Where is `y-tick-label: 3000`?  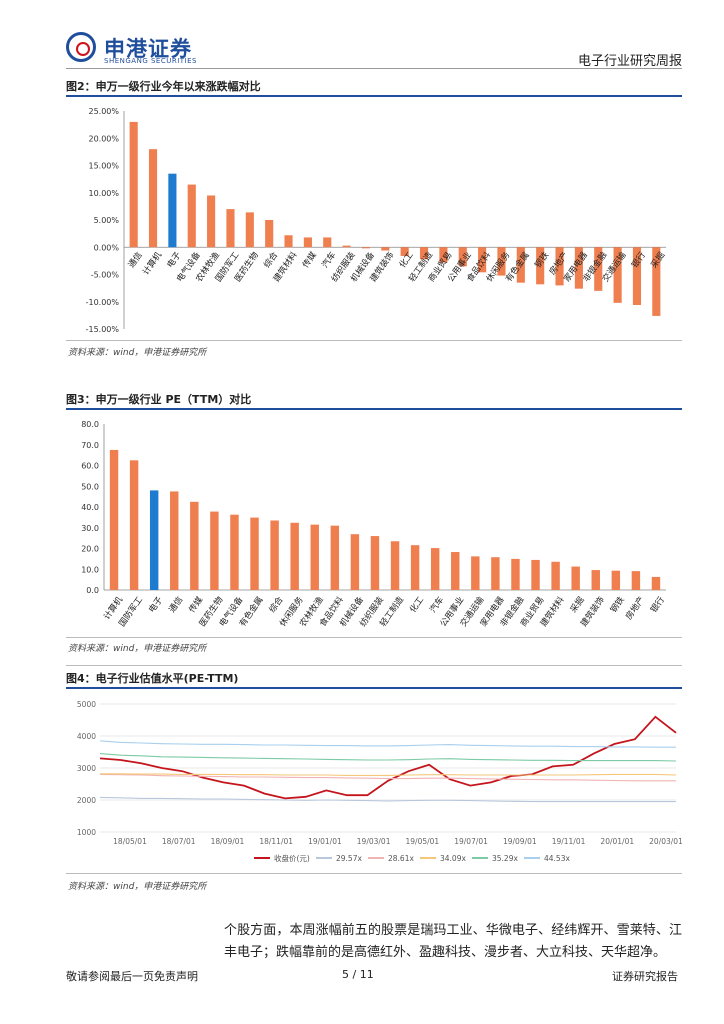
y-tick-label: 3000 is located at coordinates (86, 768).